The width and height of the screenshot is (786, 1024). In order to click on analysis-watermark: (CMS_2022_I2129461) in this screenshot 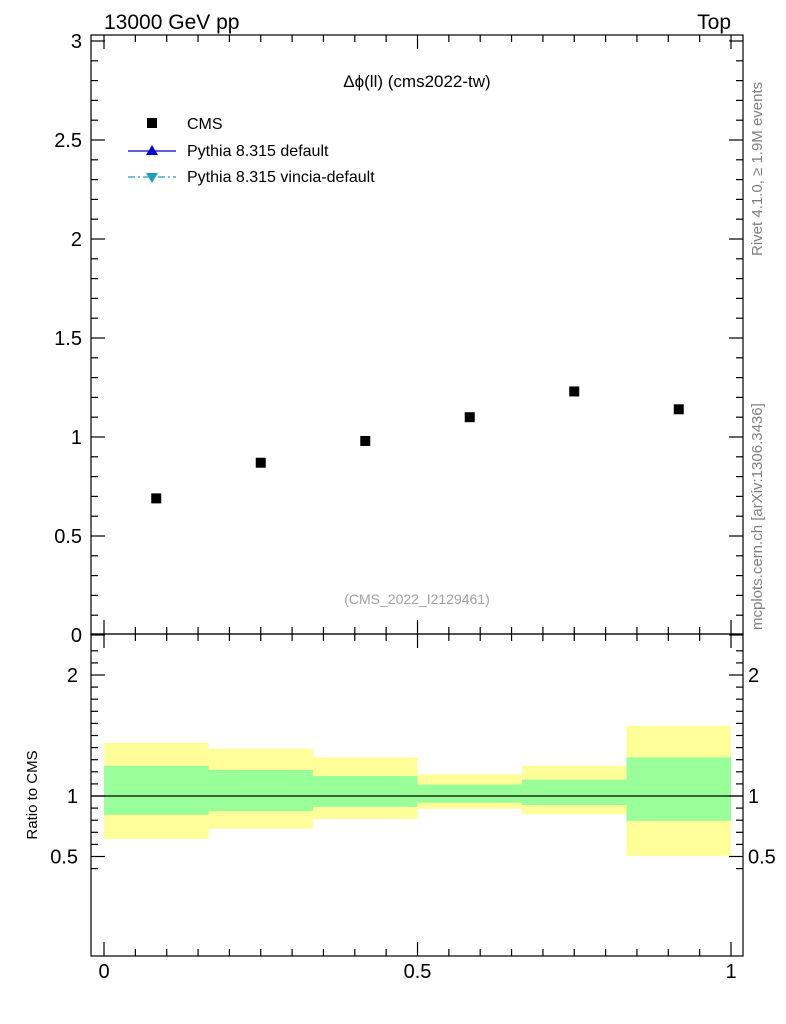, I will do `click(417, 599)`.